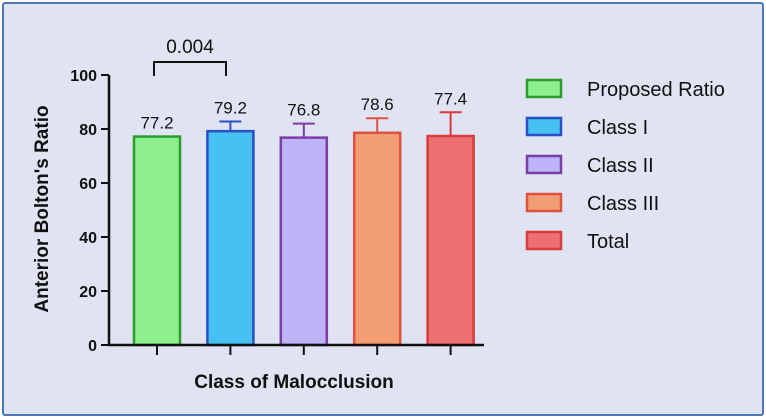 This screenshot has width=766, height=418. What do you see at coordinates (88, 292) in the screenshot?
I see `y-tick-label: 20` at bounding box center [88, 292].